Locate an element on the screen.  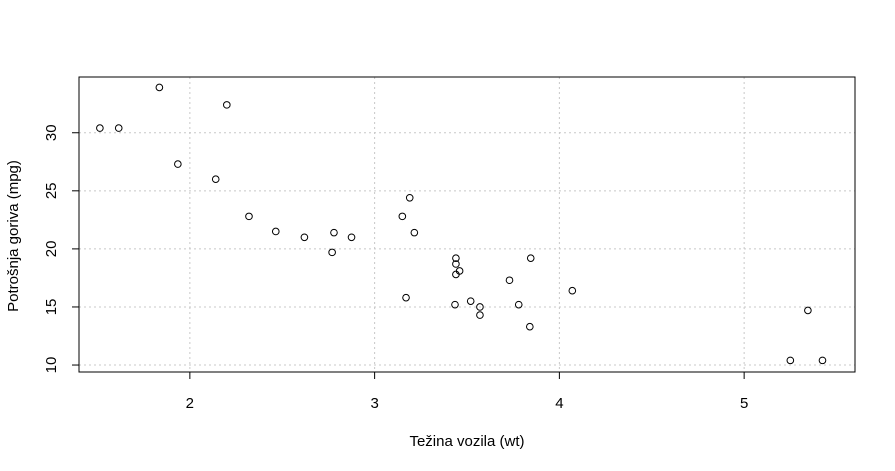
y-axis: 10 15 20 25 30 is located at coordinates (61, 249).